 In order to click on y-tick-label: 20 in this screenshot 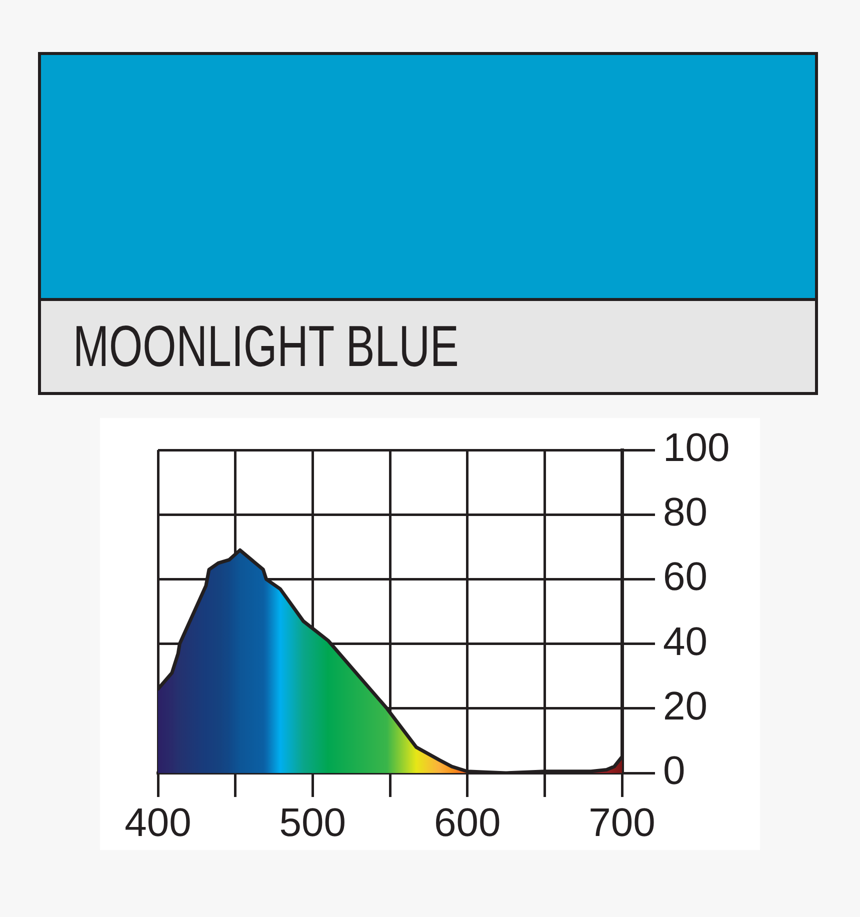, I will do `click(685, 706)`.